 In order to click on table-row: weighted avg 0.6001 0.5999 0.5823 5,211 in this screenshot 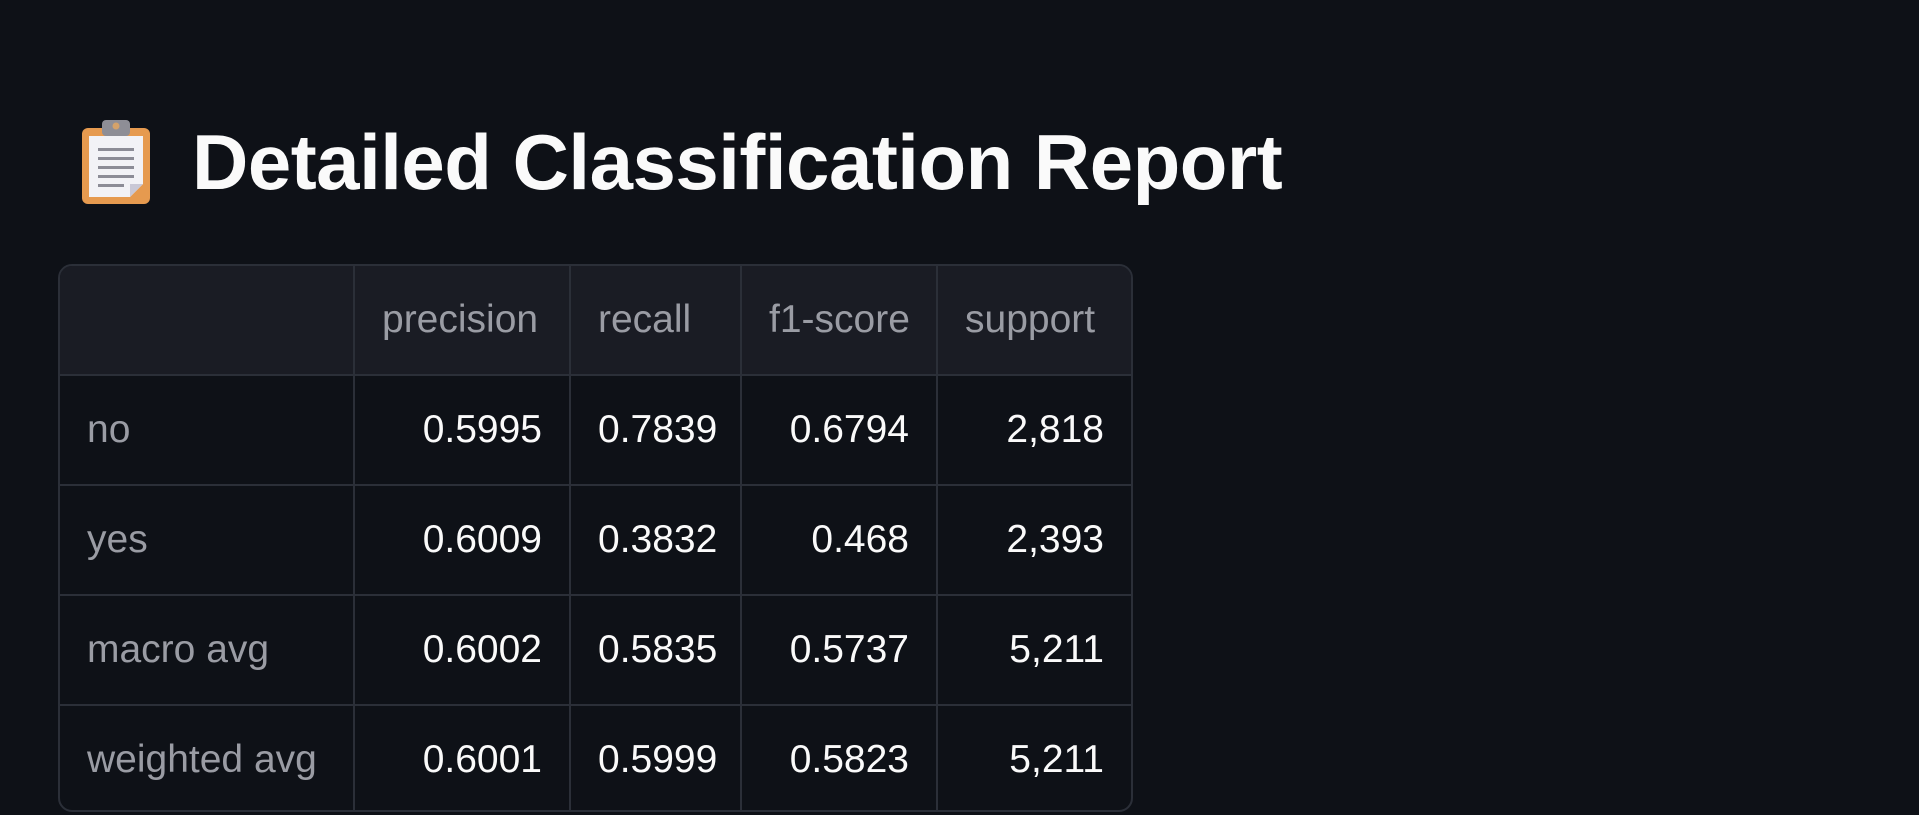, I will do `click(595, 757)`.